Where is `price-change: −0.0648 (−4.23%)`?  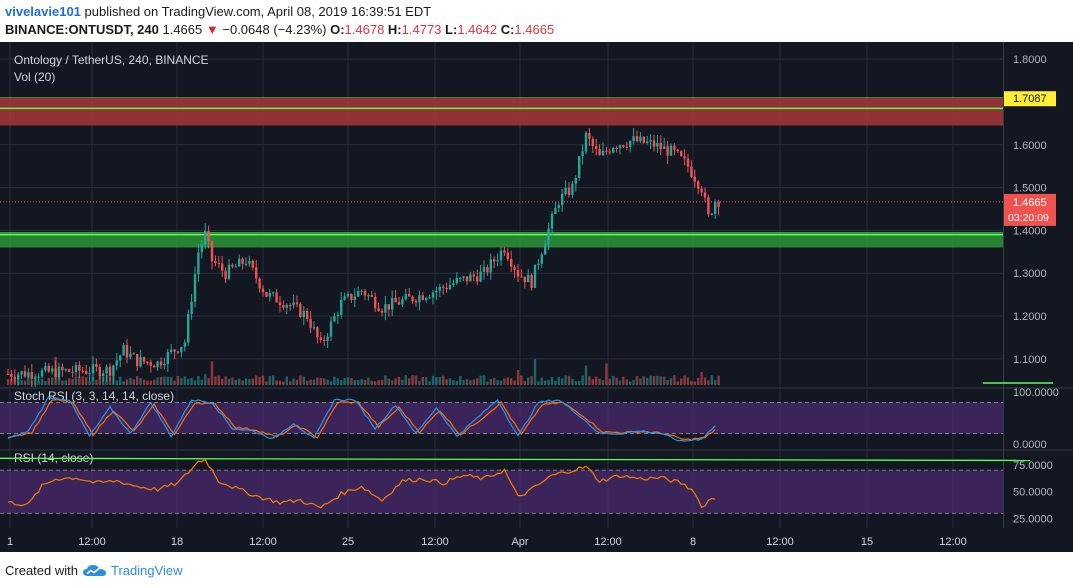 price-change: −0.0648 (−4.23%) is located at coordinates (274, 29).